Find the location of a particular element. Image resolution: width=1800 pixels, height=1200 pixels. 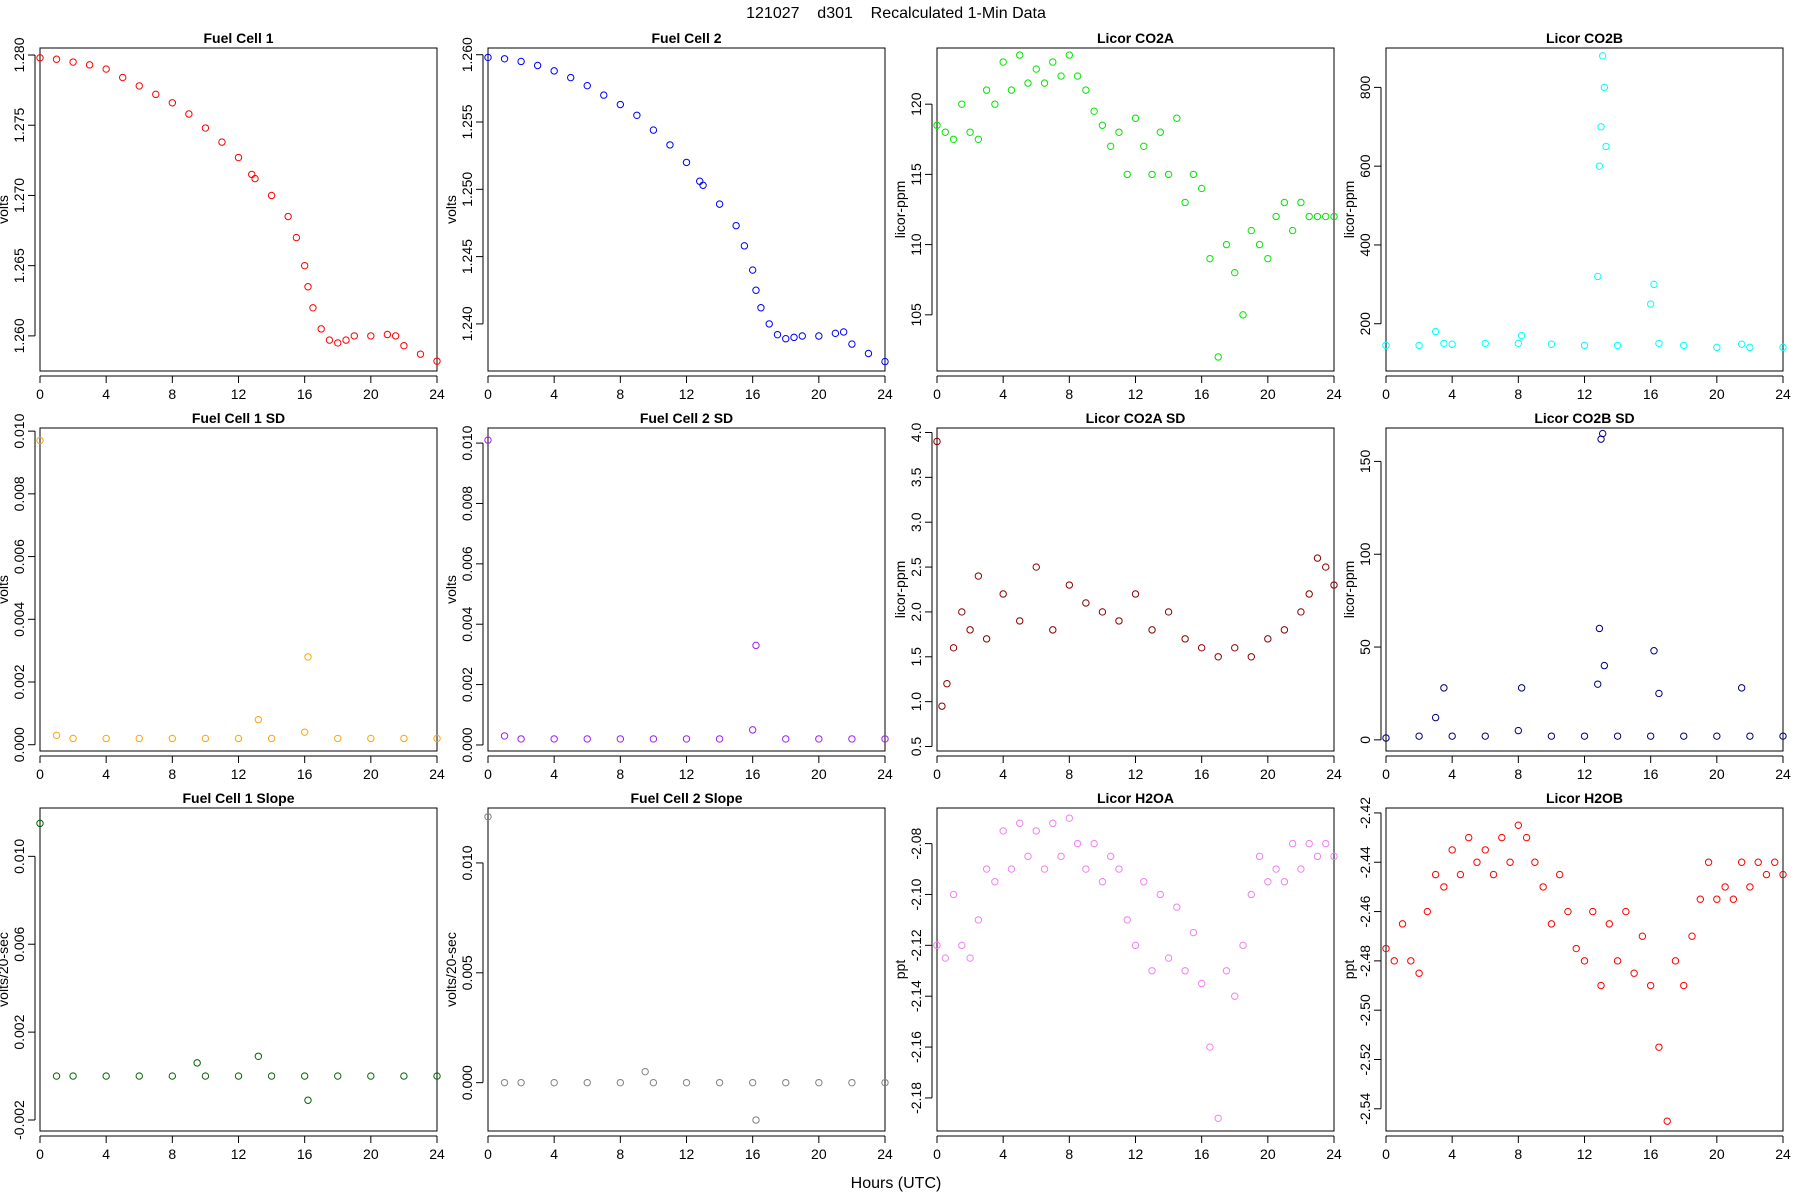

y-tick-label: 100 is located at coordinates (1365, 554).